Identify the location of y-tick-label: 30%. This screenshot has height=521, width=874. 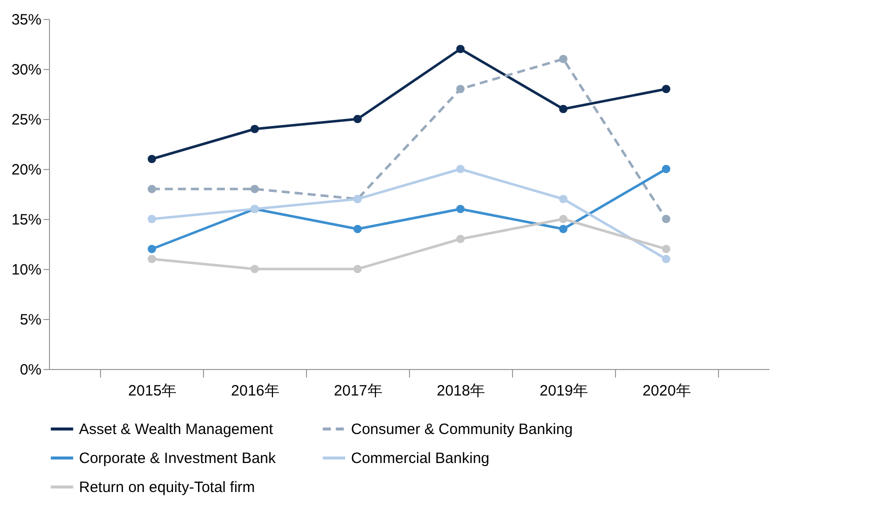
(26, 70).